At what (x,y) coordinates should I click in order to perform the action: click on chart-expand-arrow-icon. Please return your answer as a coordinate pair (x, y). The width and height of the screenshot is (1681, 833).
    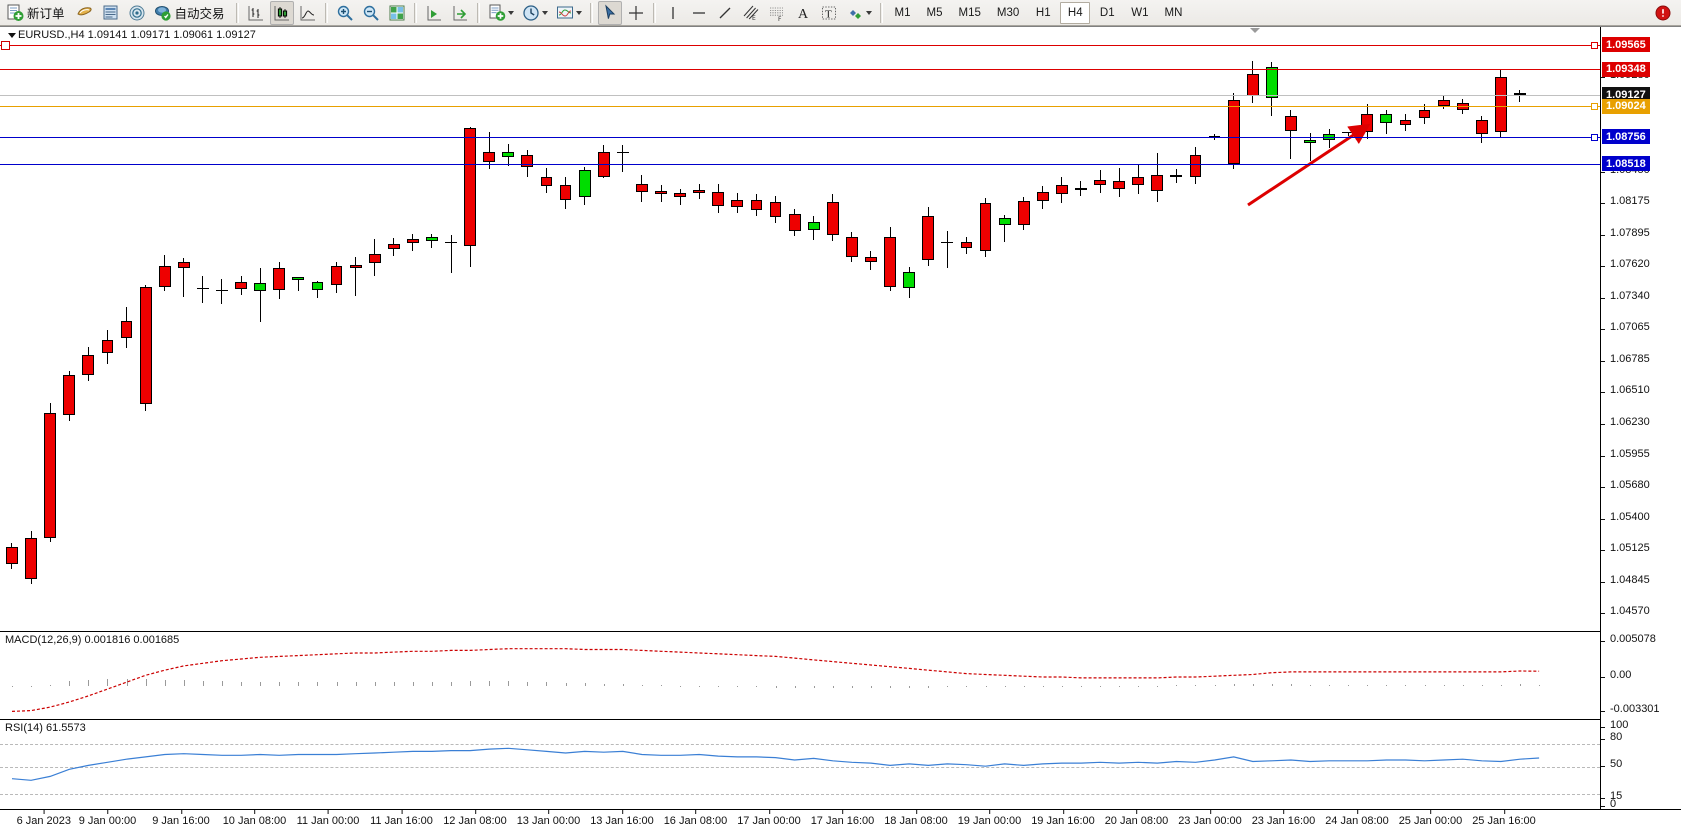
    Looking at the image, I should click on (12, 35).